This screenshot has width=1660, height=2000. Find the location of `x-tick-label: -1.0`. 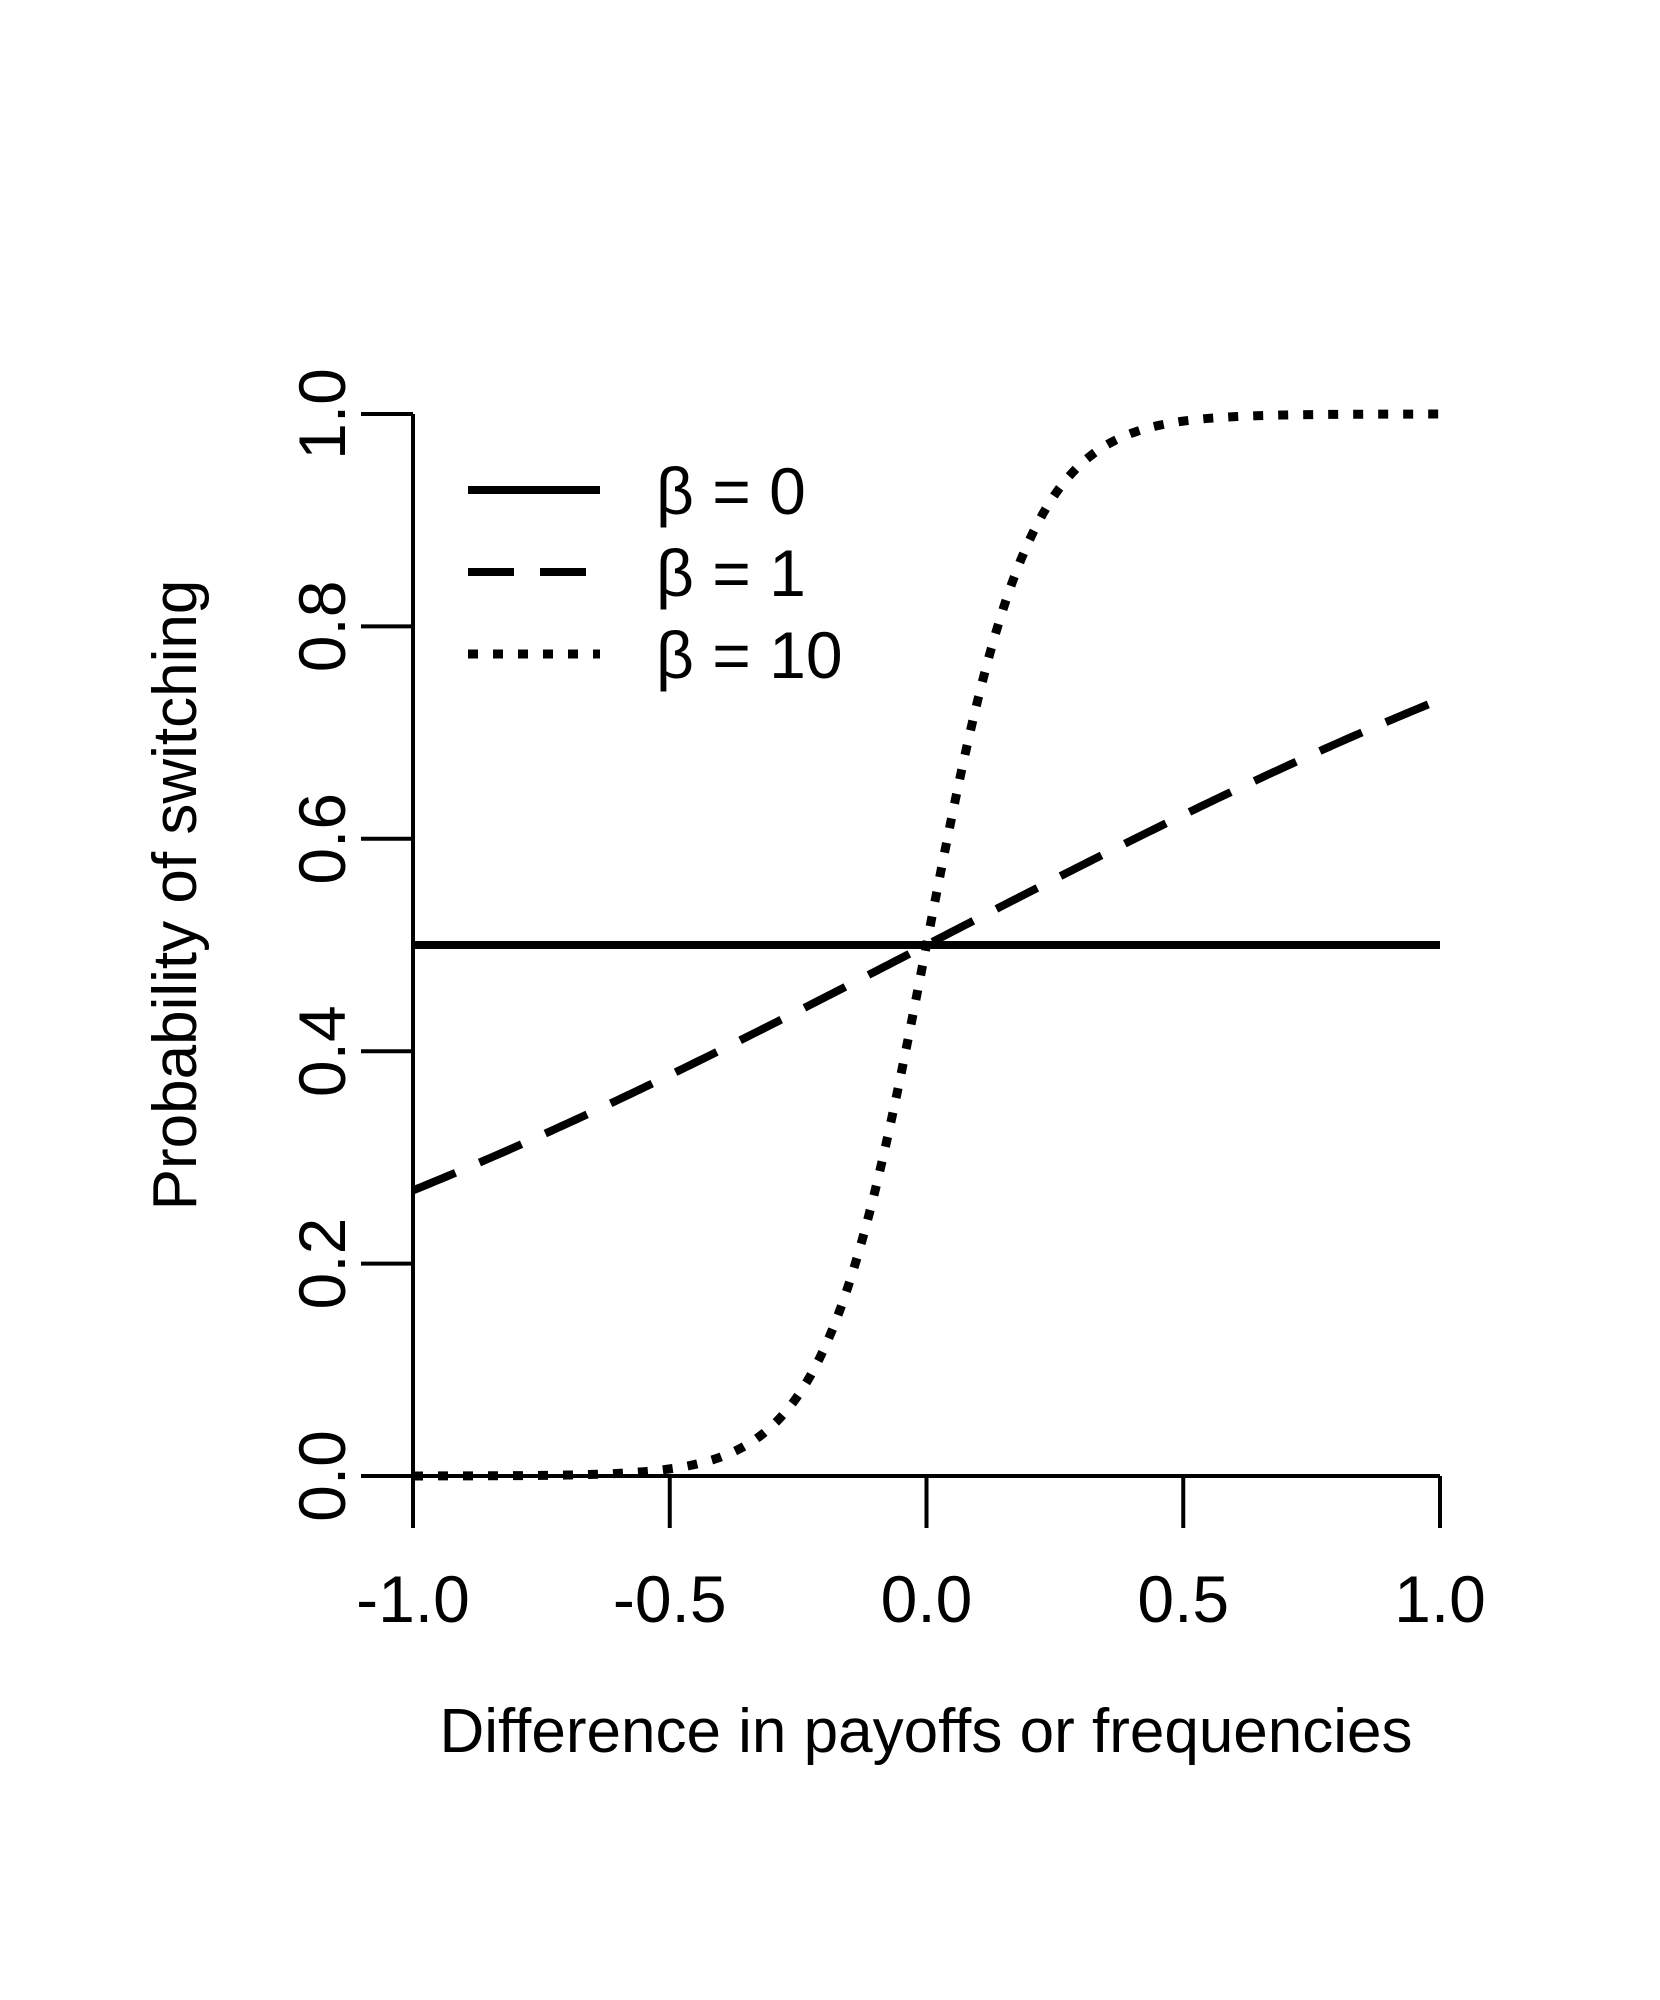

x-tick-label: -1.0 is located at coordinates (413, 1599).